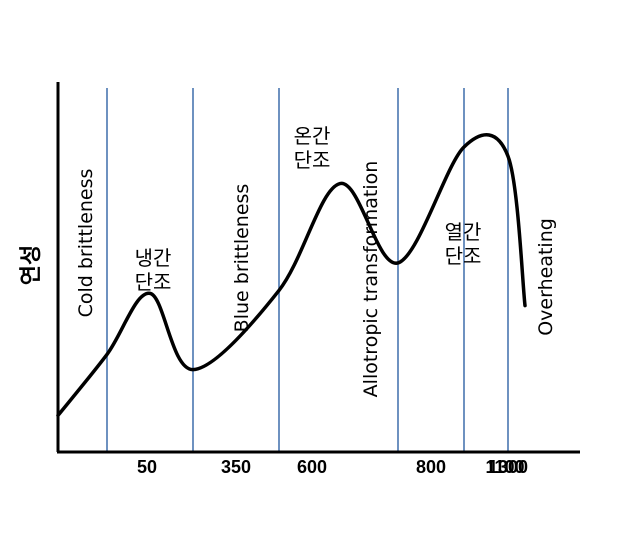 This screenshot has height=539, width=639. I want to click on region-label: Overheating, so click(546, 277).